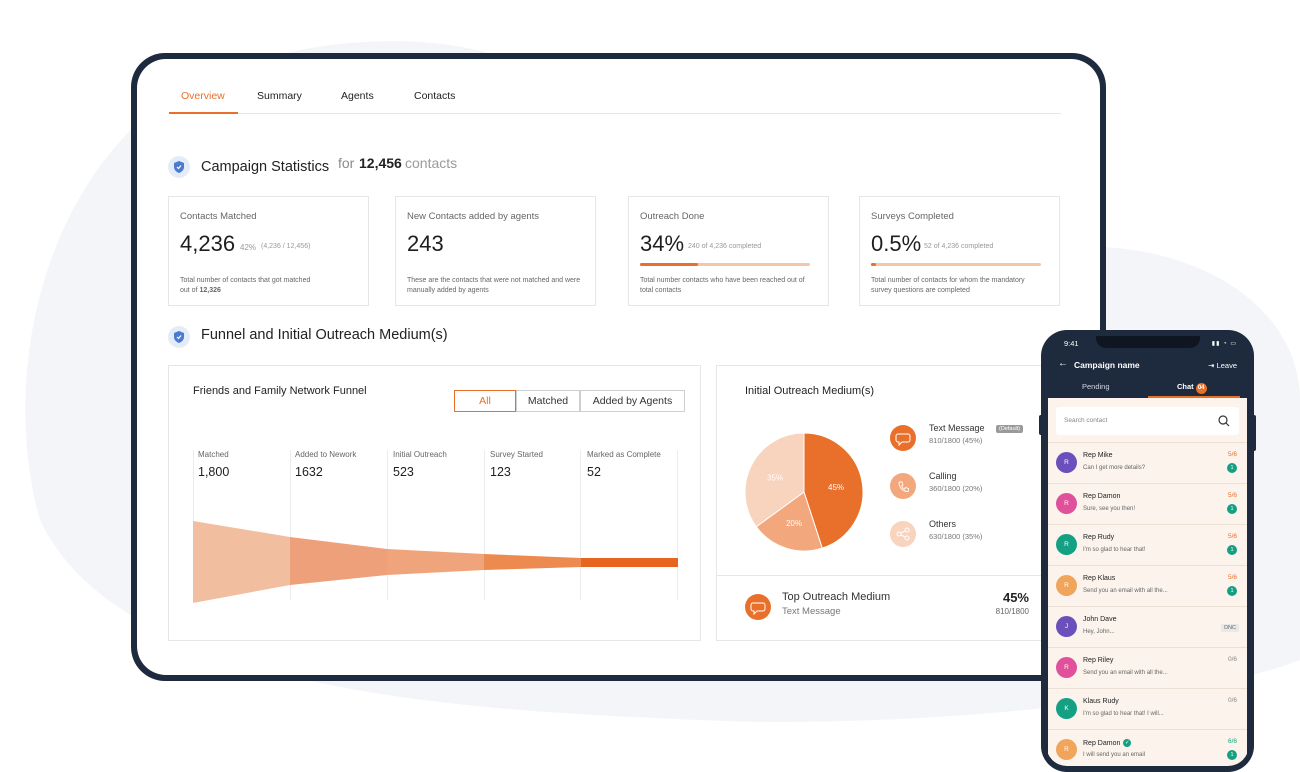 This screenshot has height=772, width=1300. I want to click on tab-chat: Chat 04, so click(1192, 388).